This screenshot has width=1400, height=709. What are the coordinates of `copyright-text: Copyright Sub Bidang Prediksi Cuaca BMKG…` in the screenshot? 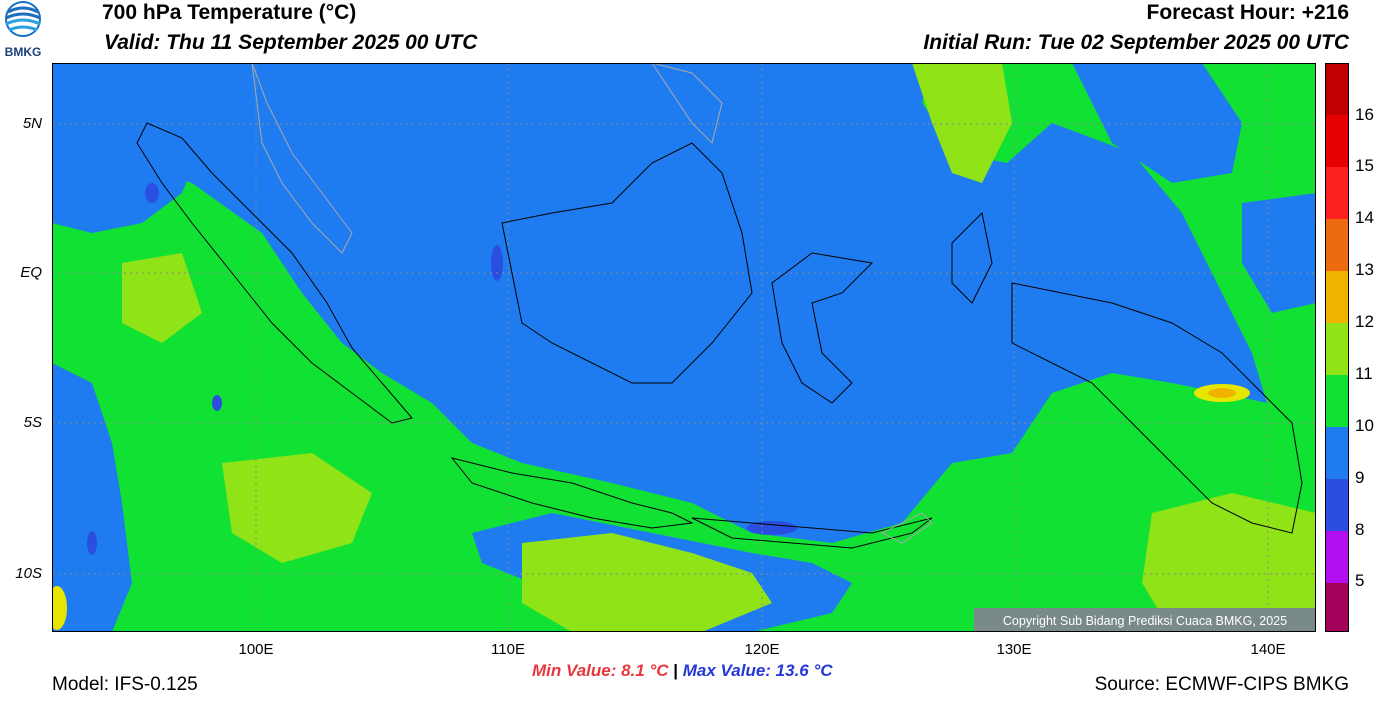 It's located at (1145, 621).